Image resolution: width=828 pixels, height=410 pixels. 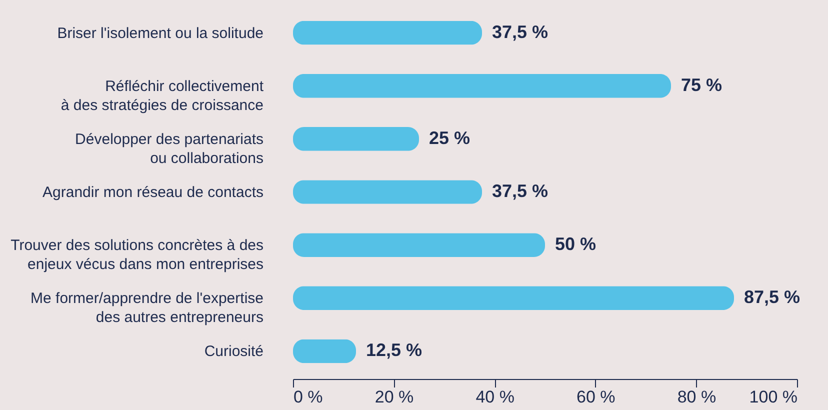 What do you see at coordinates (596, 397) in the screenshot?
I see `x-tick-label: 60 %` at bounding box center [596, 397].